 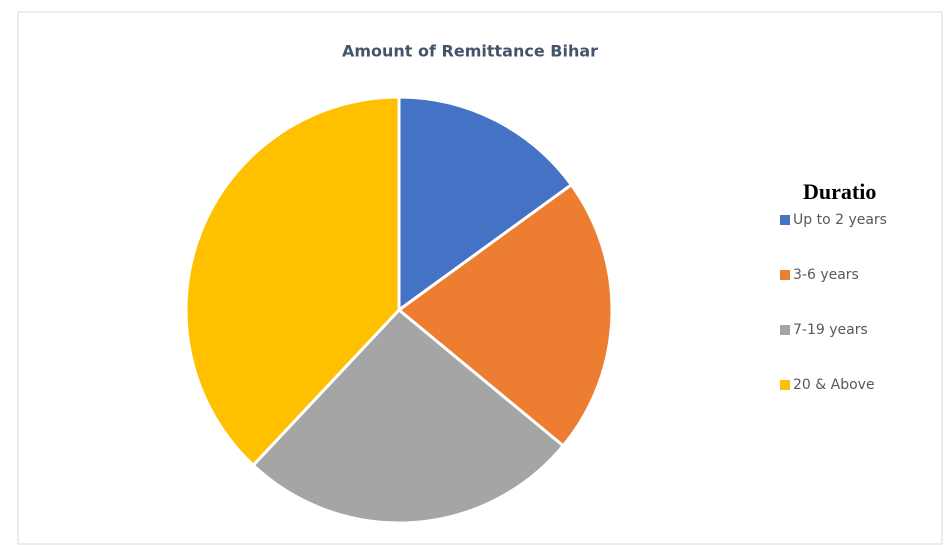 I want to click on legend-label: 3-6 years, so click(x=826, y=275).